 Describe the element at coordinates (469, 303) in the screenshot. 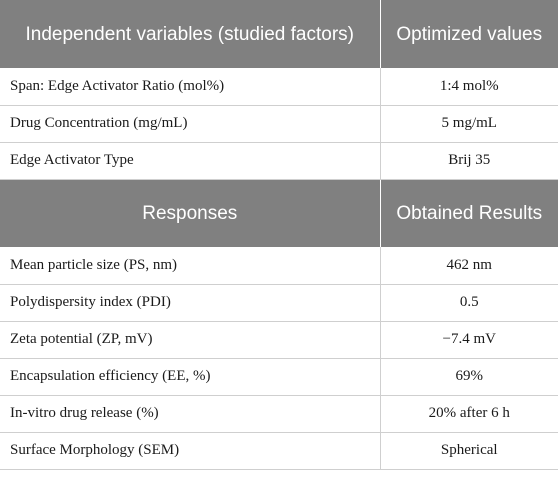

I see `response-value: 0.5` at that location.